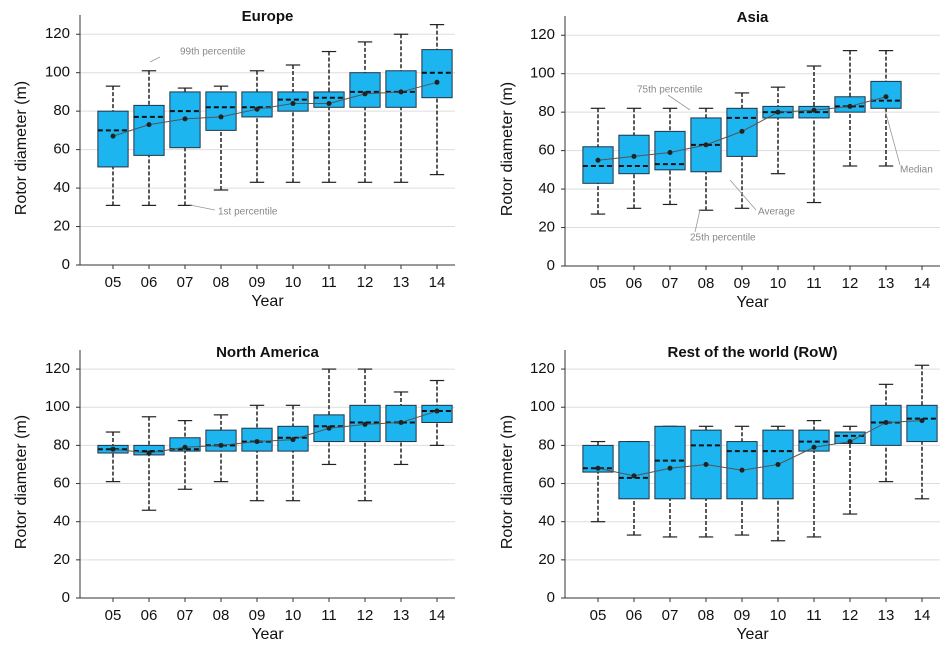 The height and width of the screenshot is (650, 947). What do you see at coordinates (268, 16) in the screenshot?
I see `chart-title: Europe` at bounding box center [268, 16].